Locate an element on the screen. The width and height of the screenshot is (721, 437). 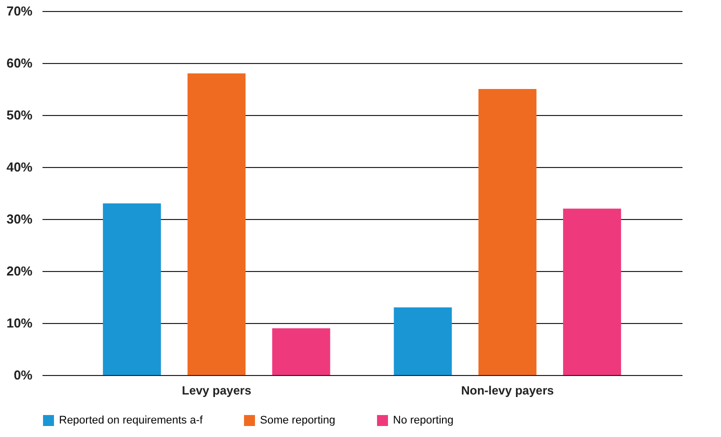
x-tick-label: Non-levy payers is located at coordinates (507, 391).